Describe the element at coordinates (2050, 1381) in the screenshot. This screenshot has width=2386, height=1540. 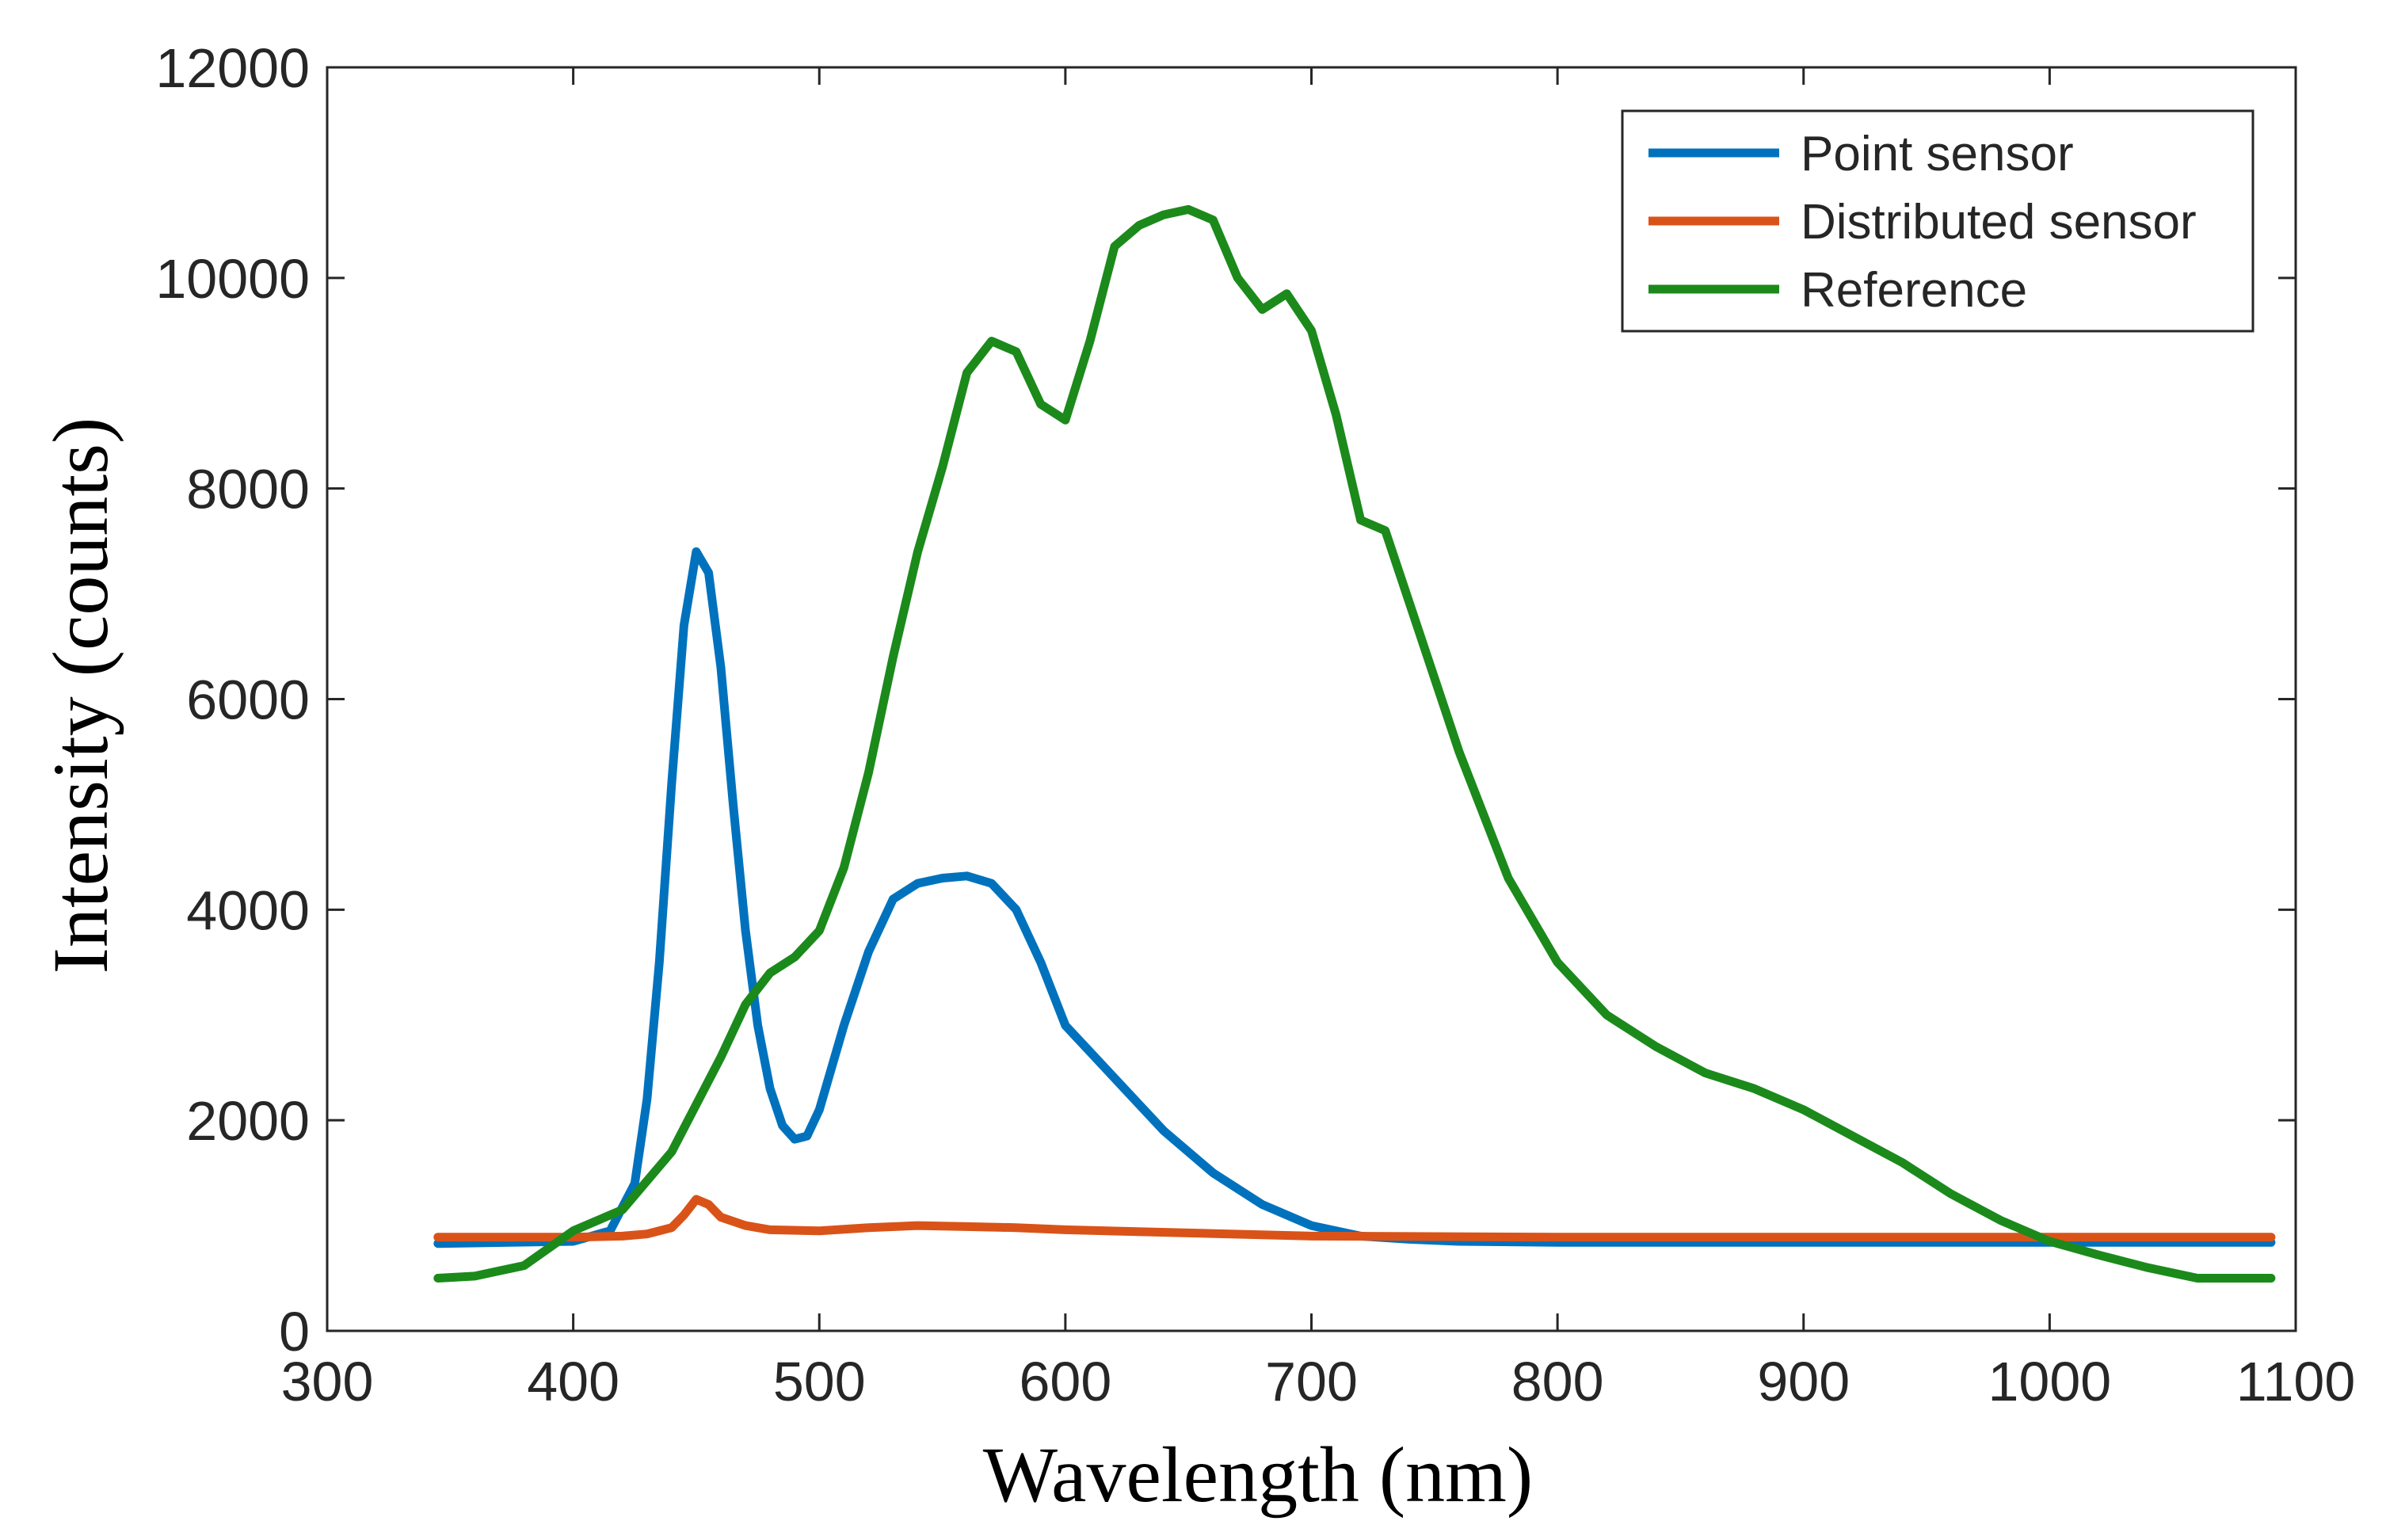
I see `x-tick-label: 1000` at that location.